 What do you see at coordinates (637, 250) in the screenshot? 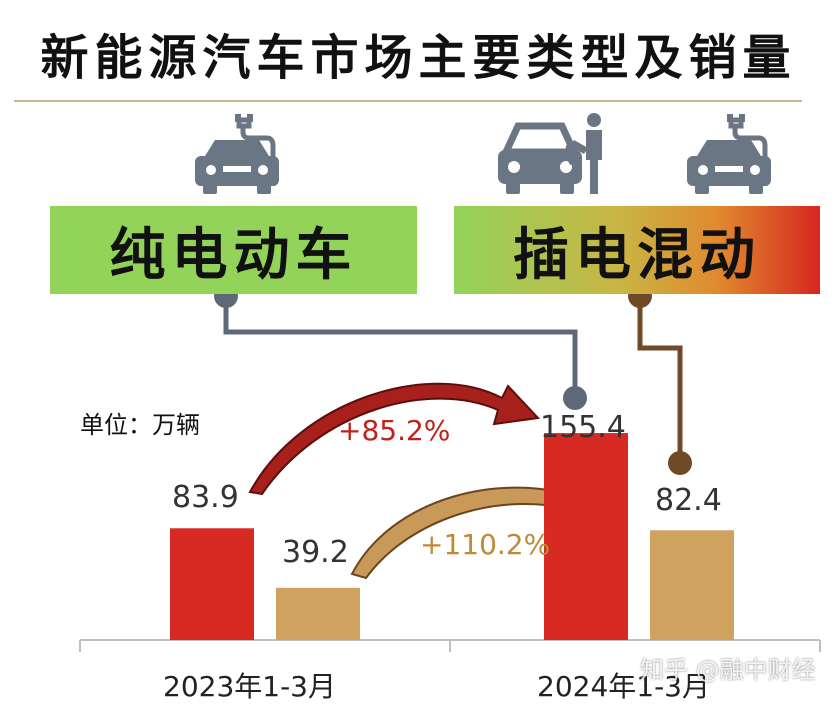
I see `category-phev-label: 插电混动` at bounding box center [637, 250].